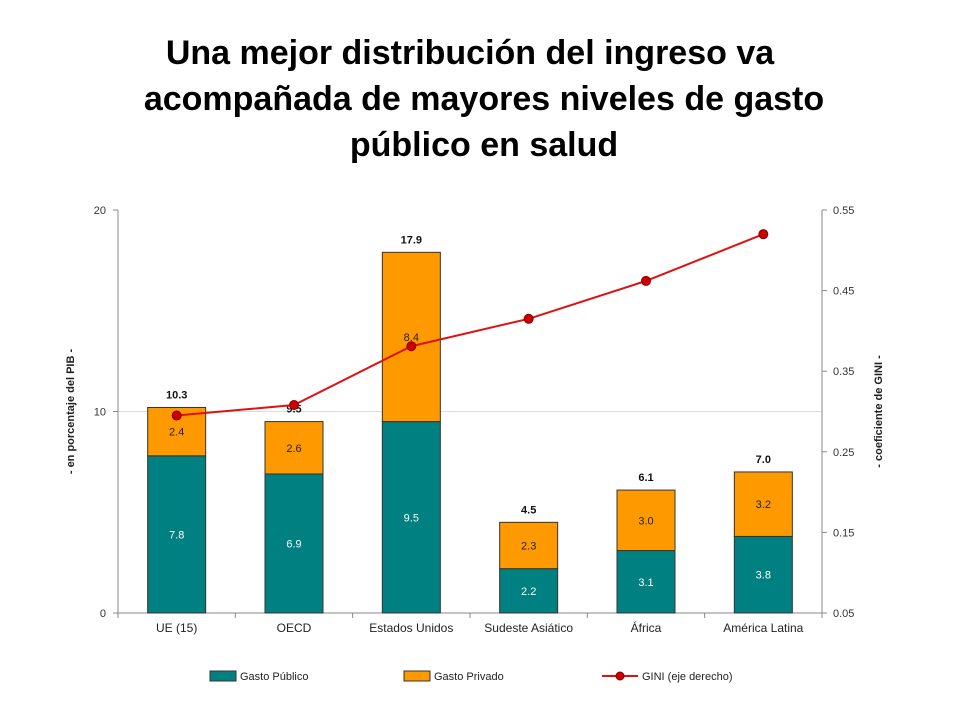 The height and width of the screenshot is (720, 960). What do you see at coordinates (843, 453) in the screenshot?
I see `y-right-tick-label: 0.25` at bounding box center [843, 453].